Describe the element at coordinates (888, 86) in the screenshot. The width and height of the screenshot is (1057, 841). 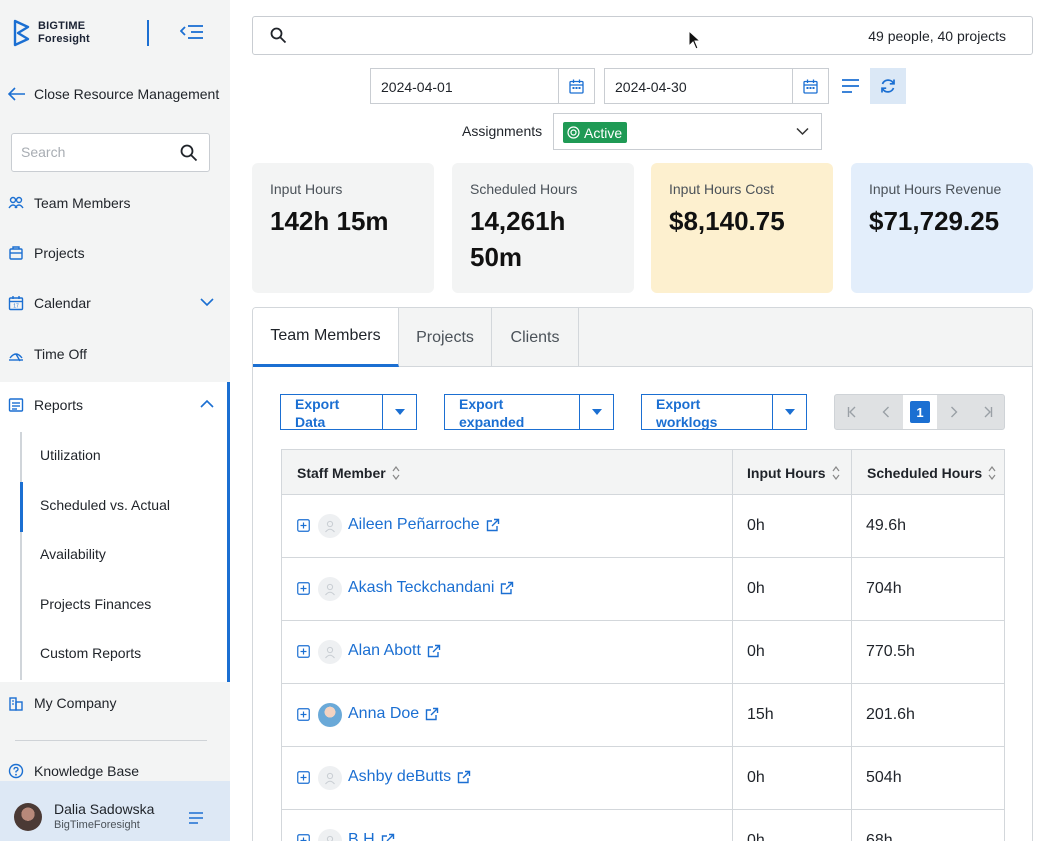
I see `refresh-button` at that location.